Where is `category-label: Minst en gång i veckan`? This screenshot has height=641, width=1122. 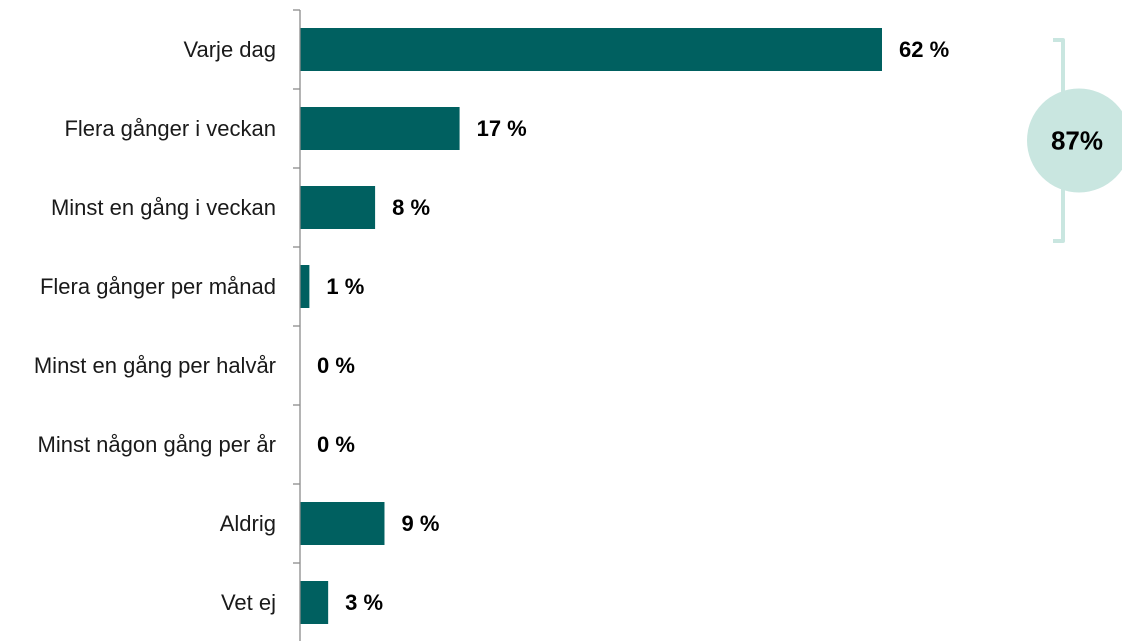
category-label: Minst en gång i veckan is located at coordinates (163, 207).